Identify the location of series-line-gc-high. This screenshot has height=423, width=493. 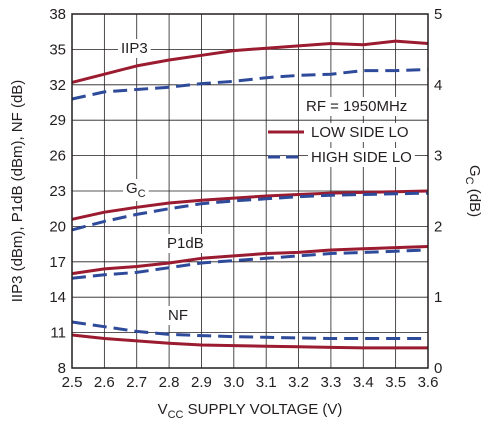
(250, 211).